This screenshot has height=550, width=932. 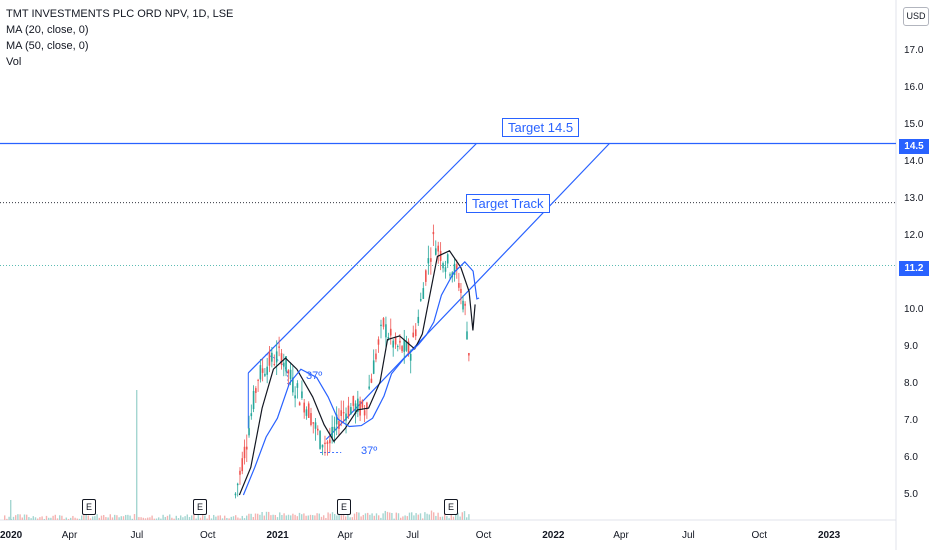 I want to click on ma20-line, so click(x=357, y=373).